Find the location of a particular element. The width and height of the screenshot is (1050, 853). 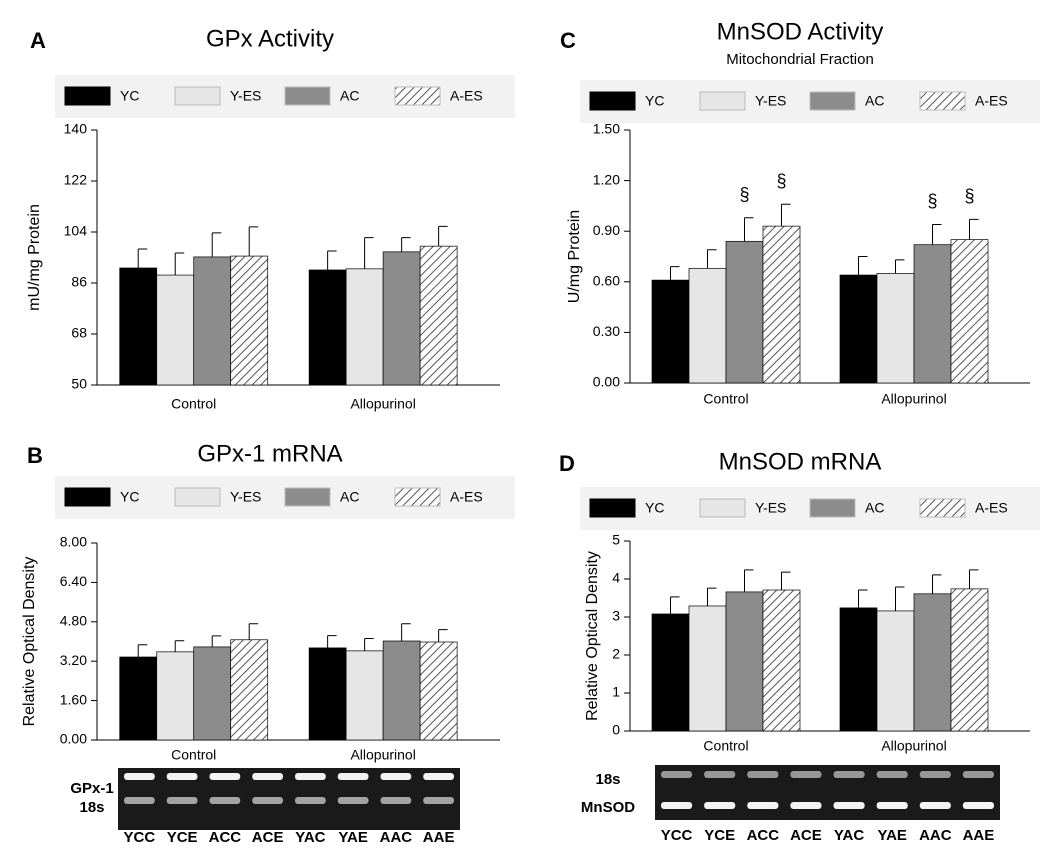

gel-lane-label: YCC is located at coordinates (140, 837).